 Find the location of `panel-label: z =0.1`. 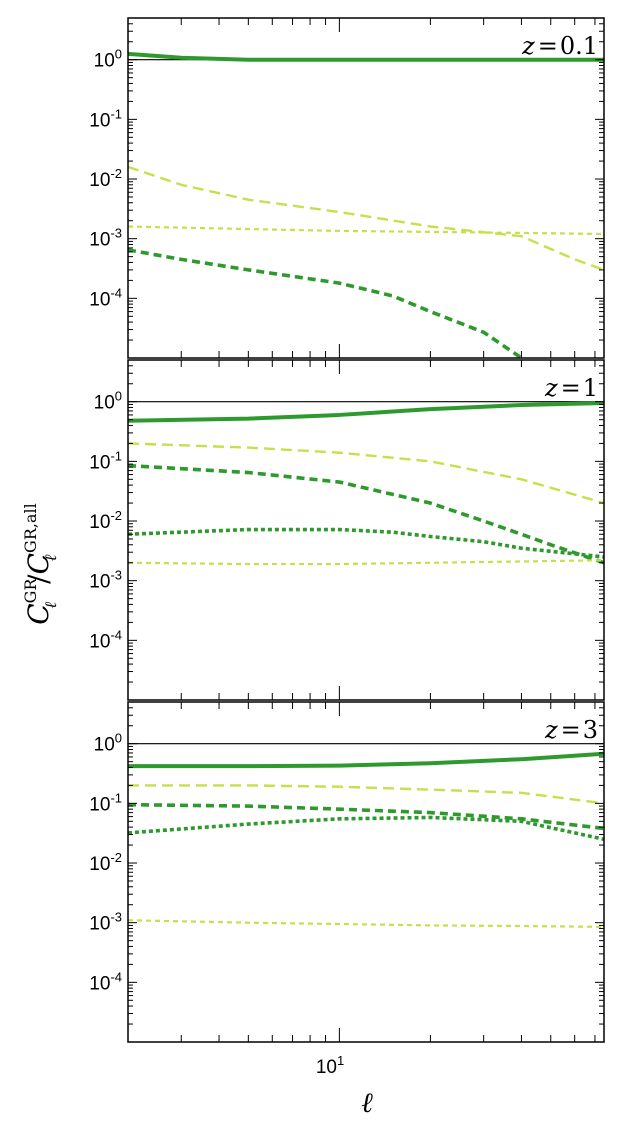

panel-label: z =0.1 is located at coordinates (559, 46).